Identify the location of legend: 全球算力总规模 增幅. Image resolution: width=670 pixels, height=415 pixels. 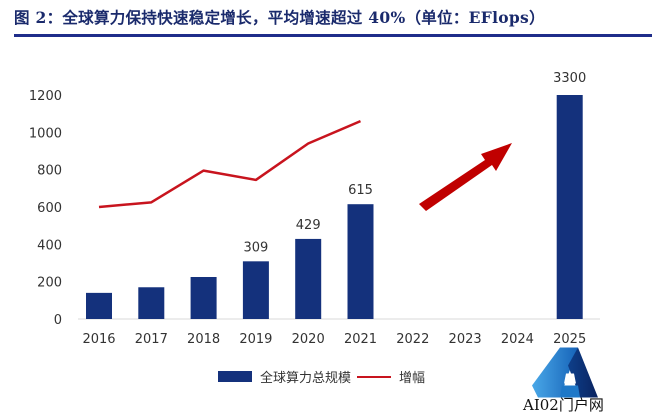
(321, 376).